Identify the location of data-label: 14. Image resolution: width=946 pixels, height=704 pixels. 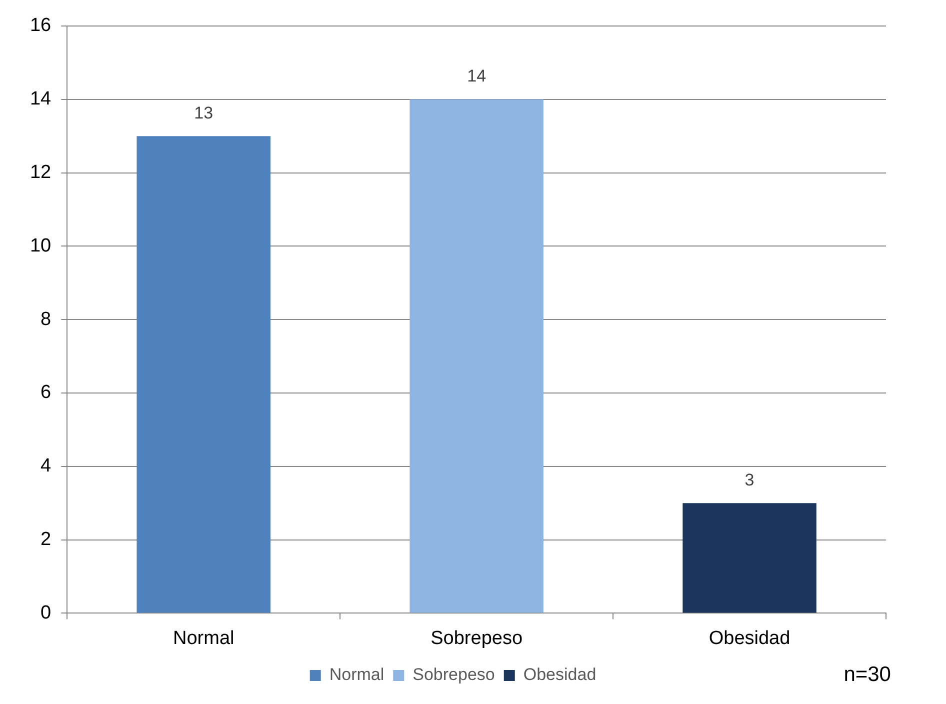
(476, 76).